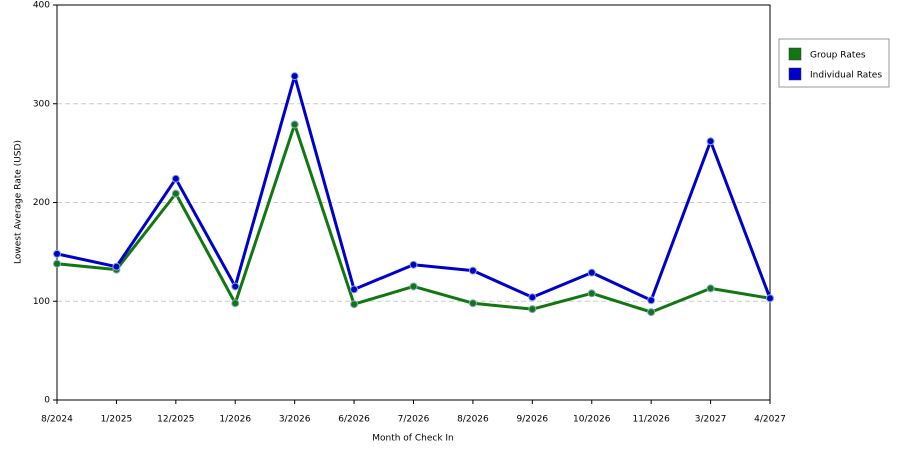 This screenshot has width=900, height=450. What do you see at coordinates (57, 420) in the screenshot?
I see `x-tick-label: 8/2024` at bounding box center [57, 420].